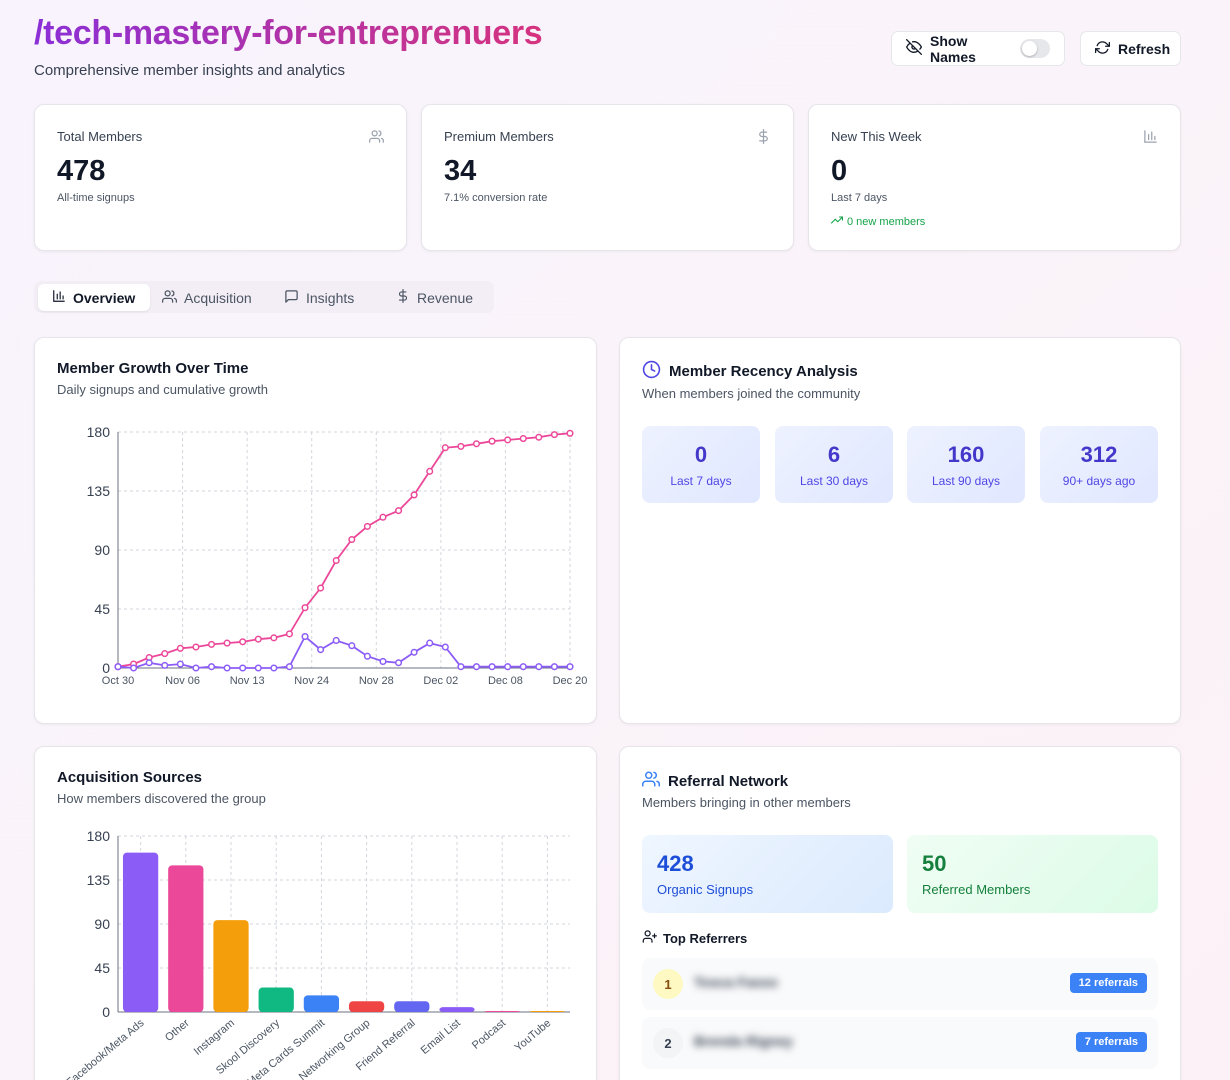 The height and width of the screenshot is (1080, 1230). I want to click on trending-up-icon, so click(837, 221).